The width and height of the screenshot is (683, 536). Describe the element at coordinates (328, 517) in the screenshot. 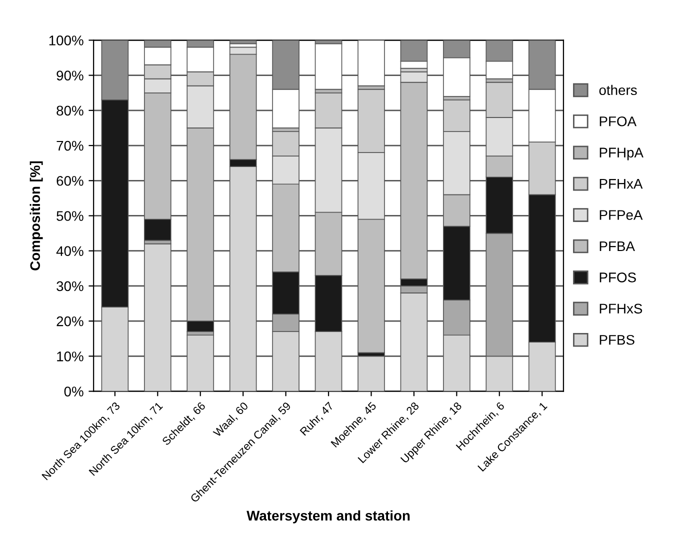

I see `x-axis-title: Watersystem and station` at that location.